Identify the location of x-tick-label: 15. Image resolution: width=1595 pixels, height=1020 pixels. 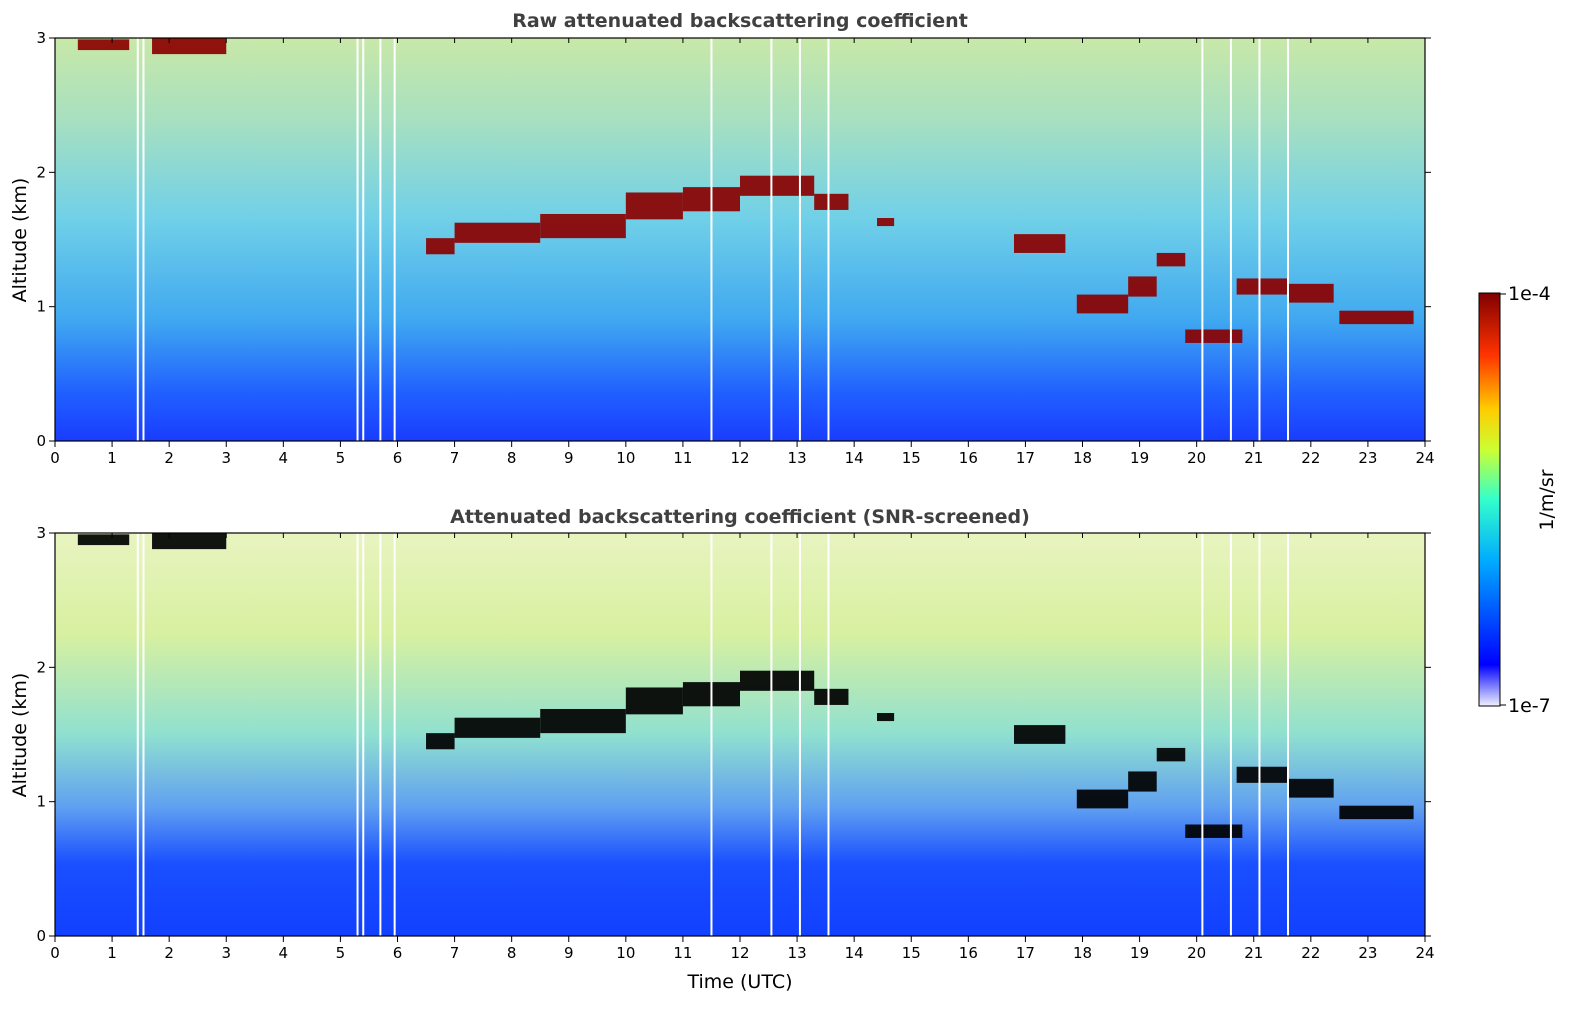
(911, 458).